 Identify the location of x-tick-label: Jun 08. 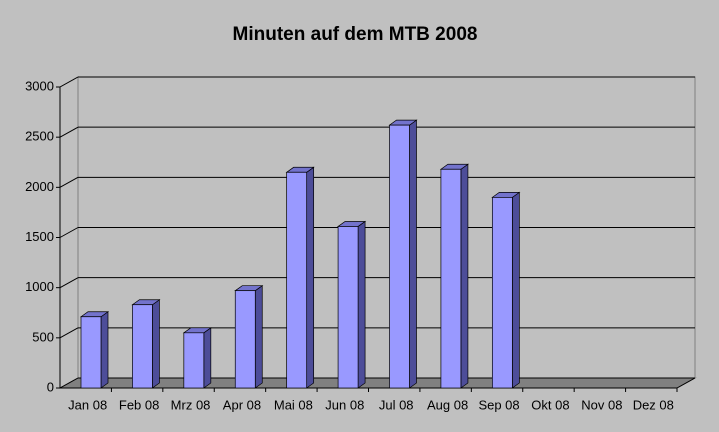
(344, 404).